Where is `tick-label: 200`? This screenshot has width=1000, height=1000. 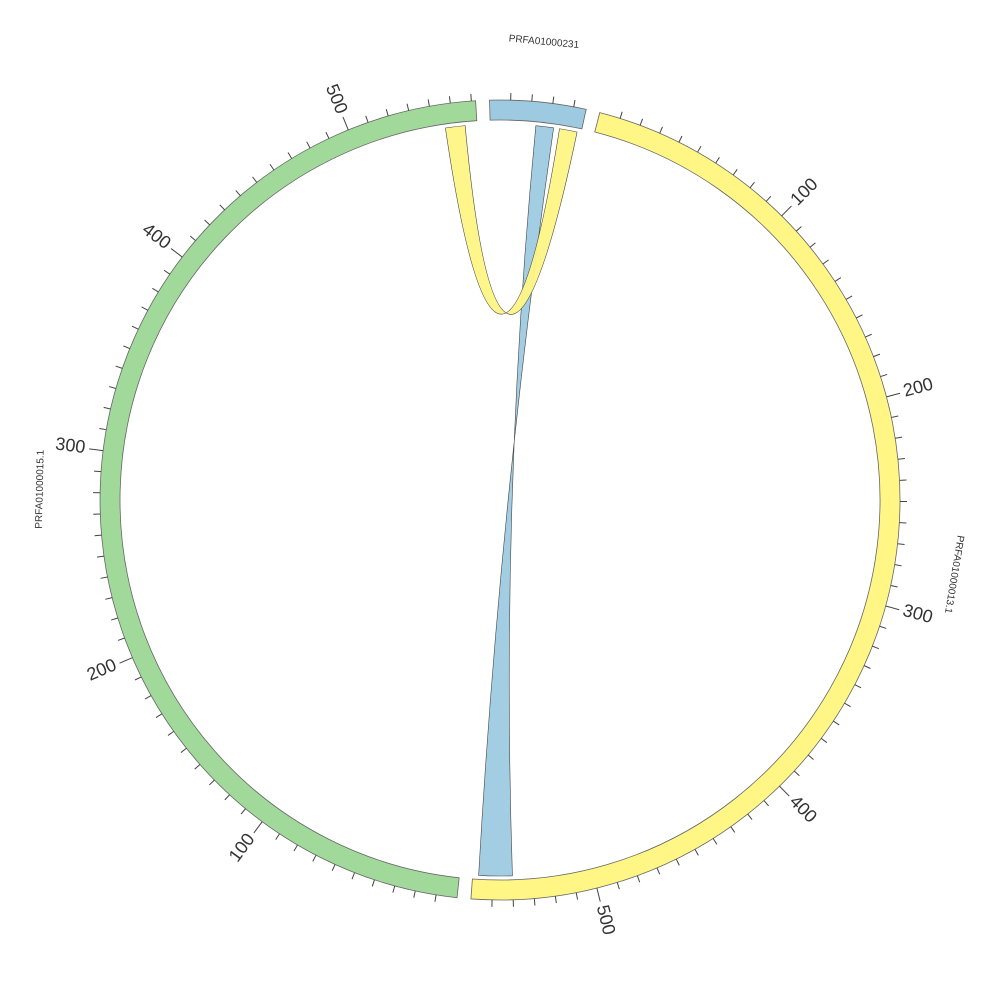 tick-label: 200 is located at coordinates (918, 387).